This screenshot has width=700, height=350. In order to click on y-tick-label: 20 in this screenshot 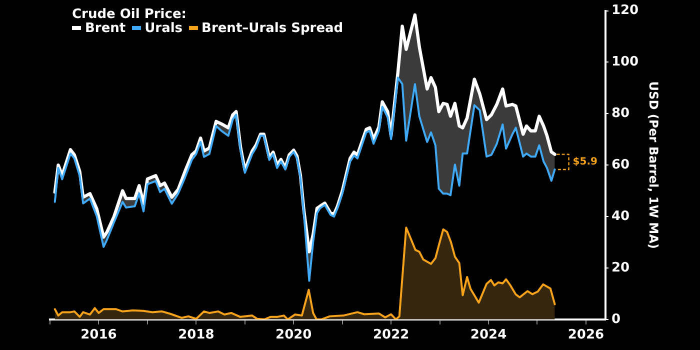, I will do `click(620, 268)`.